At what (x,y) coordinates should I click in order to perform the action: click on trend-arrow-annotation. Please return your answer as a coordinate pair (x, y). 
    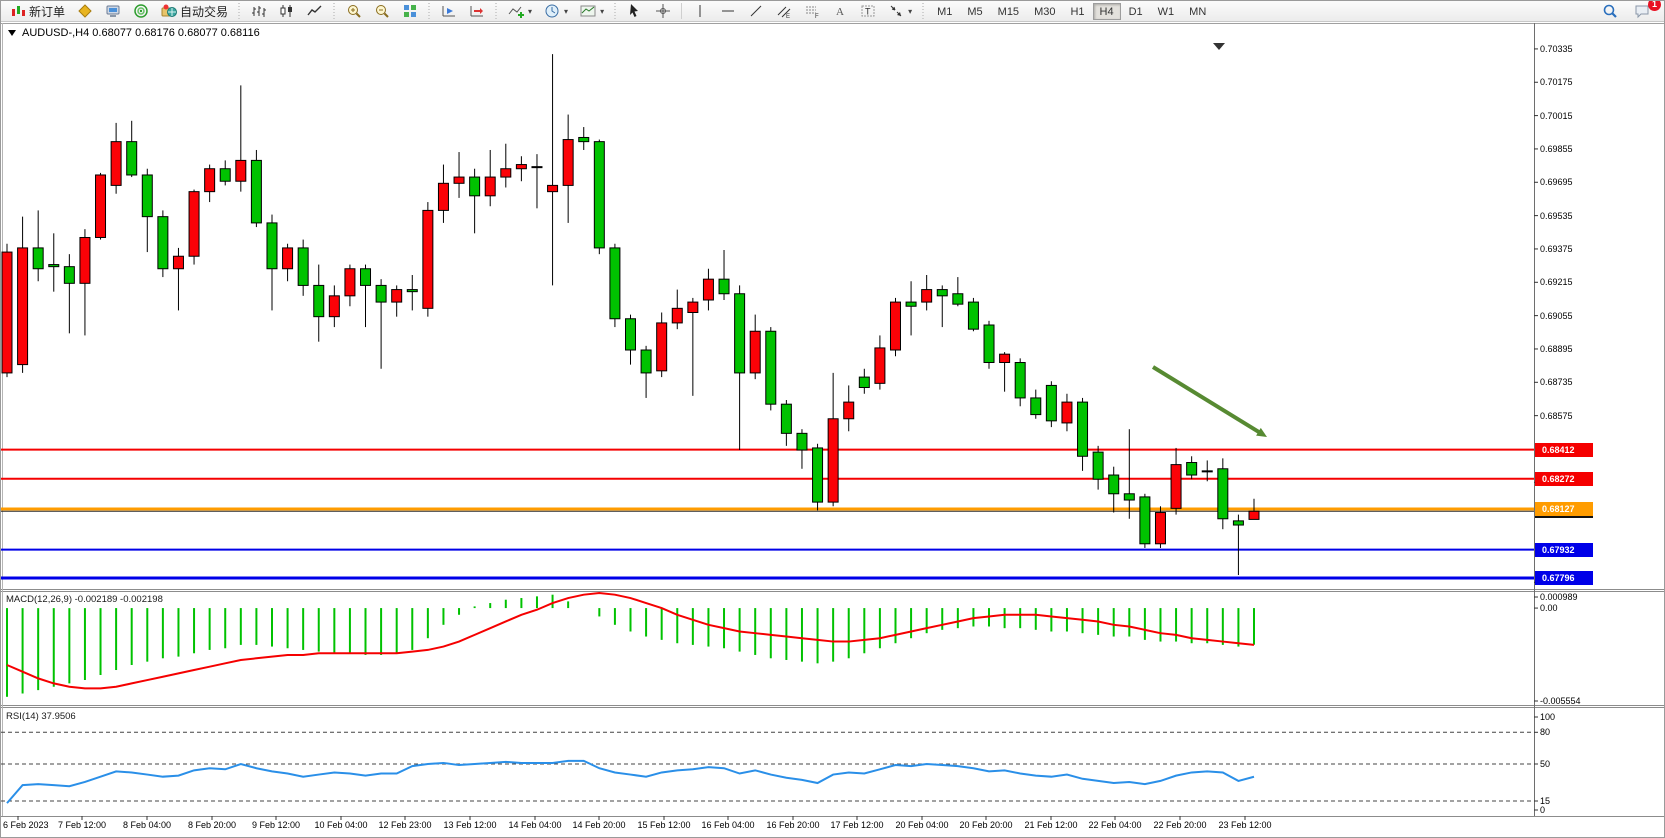
    Looking at the image, I should click on (1206, 400).